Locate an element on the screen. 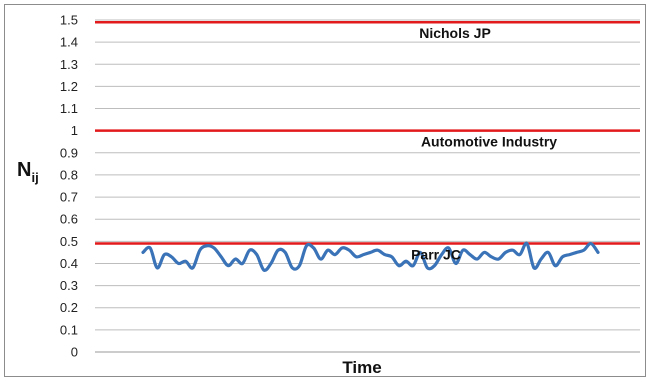 The image size is (652, 383). reference-line-label: Automotive Industry is located at coordinates (489, 142).